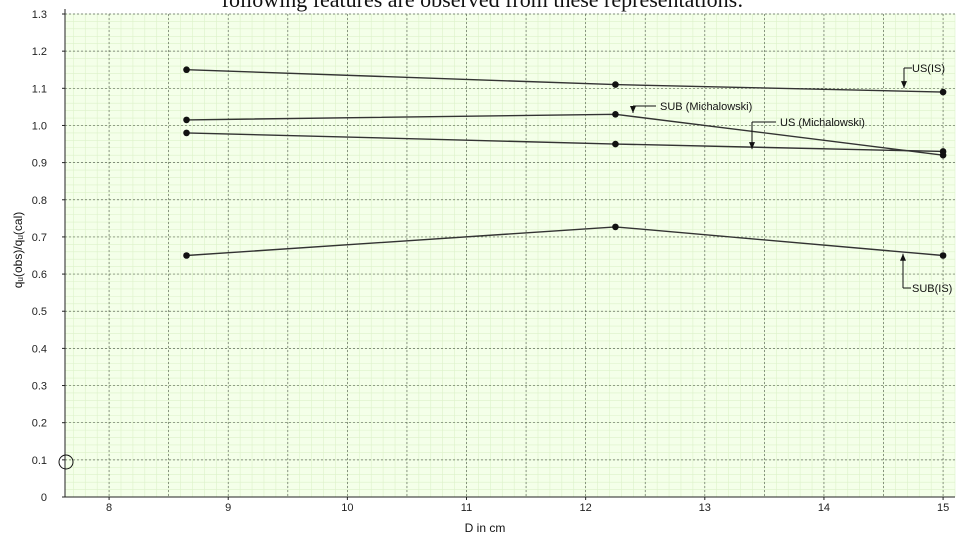 This screenshot has height=539, width=965. What do you see at coordinates (903, 257) in the screenshot?
I see `annotation-sub-is-arrowhead` at bounding box center [903, 257].